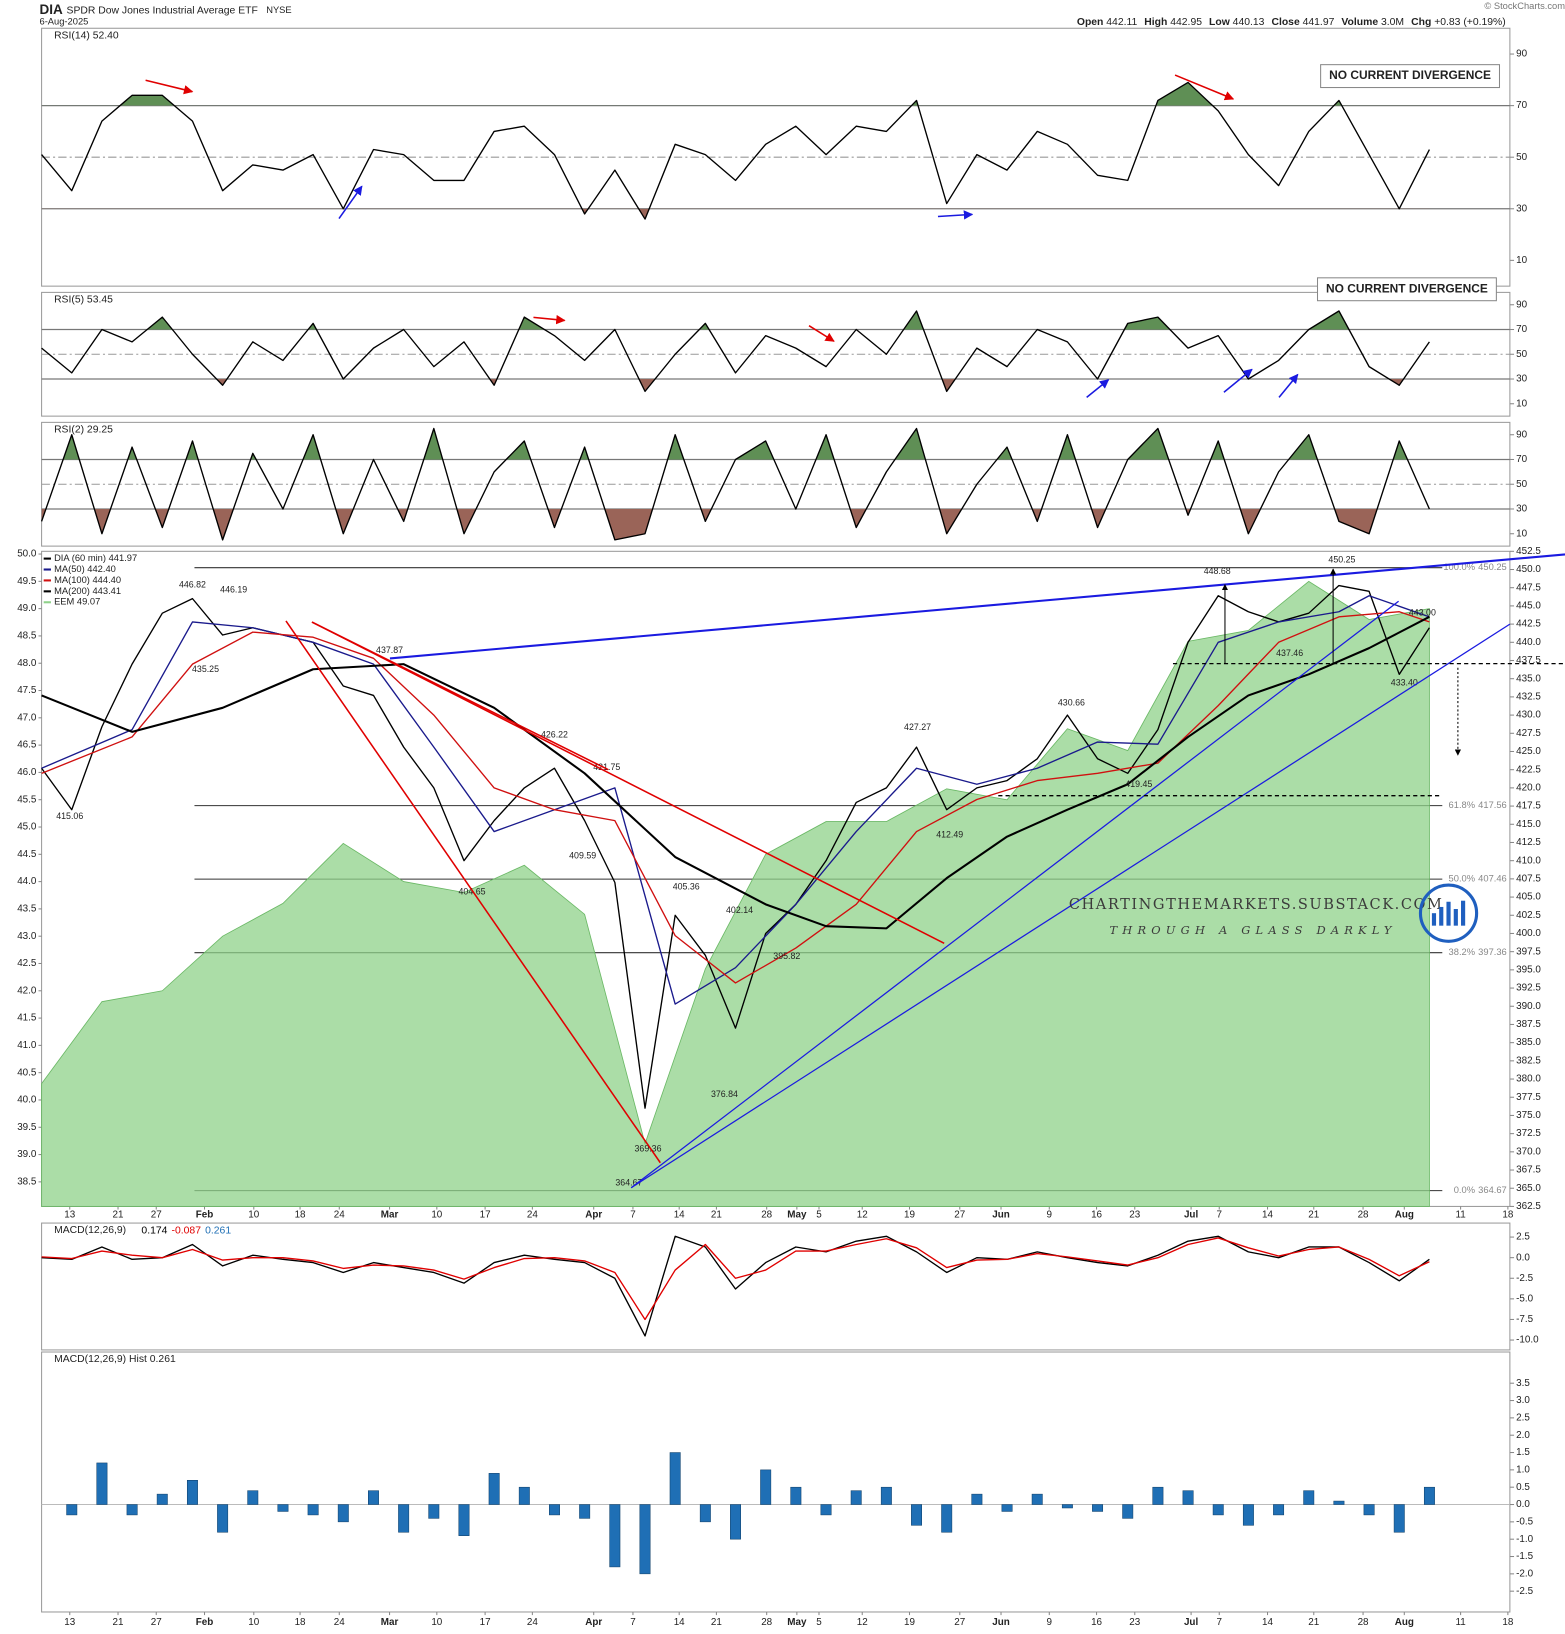  Describe the element at coordinates (1521, 403) in the screenshot. I see `y-tick-label: 10` at that location.